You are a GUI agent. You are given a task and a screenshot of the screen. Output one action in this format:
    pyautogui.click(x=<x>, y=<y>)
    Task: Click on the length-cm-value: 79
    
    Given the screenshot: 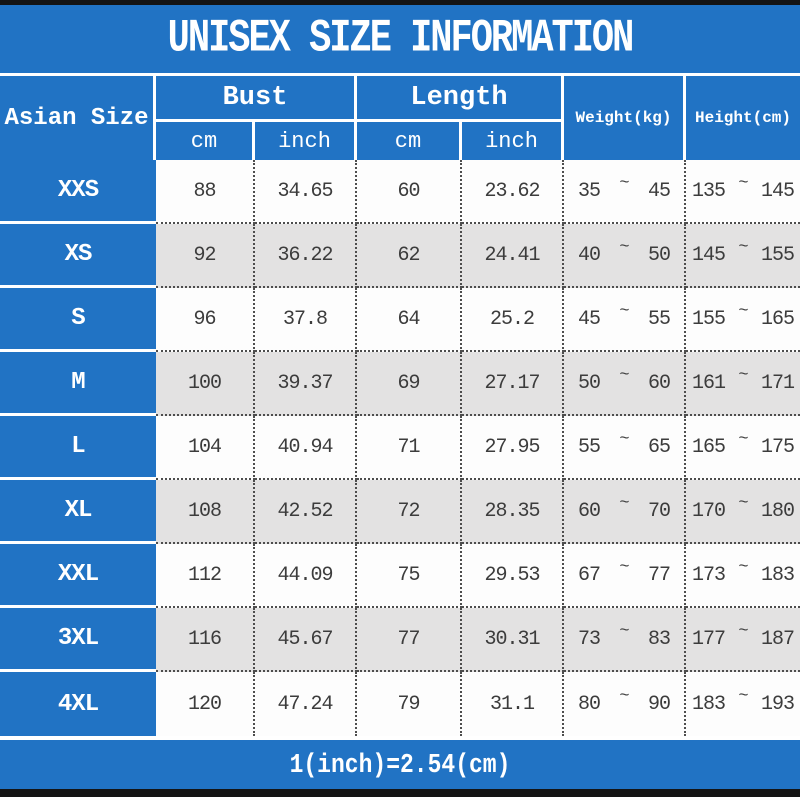 What is the action you would take?
    pyautogui.click(x=409, y=704)
    